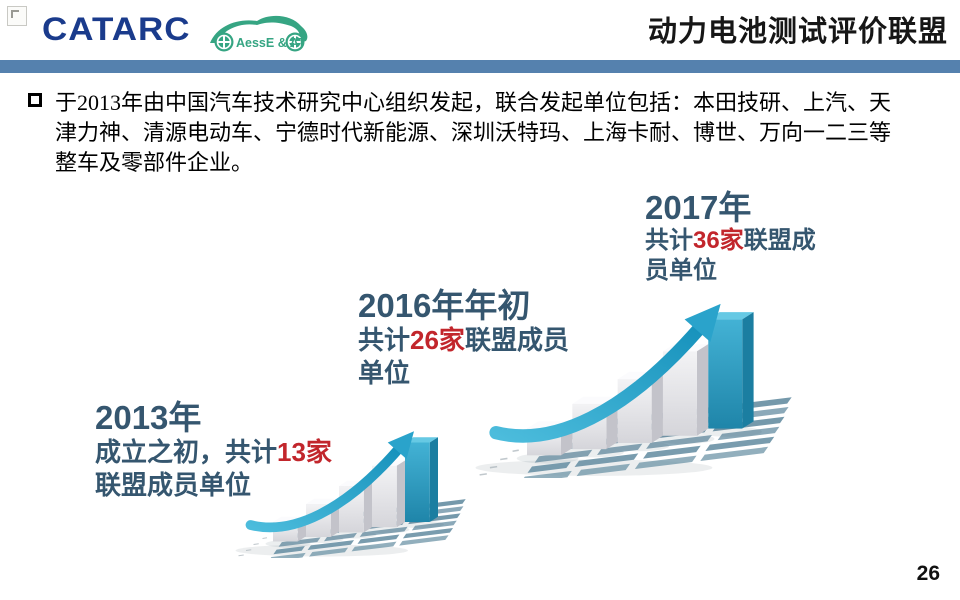  I want to click on desc-text-line2: 员单位, so click(681, 270).